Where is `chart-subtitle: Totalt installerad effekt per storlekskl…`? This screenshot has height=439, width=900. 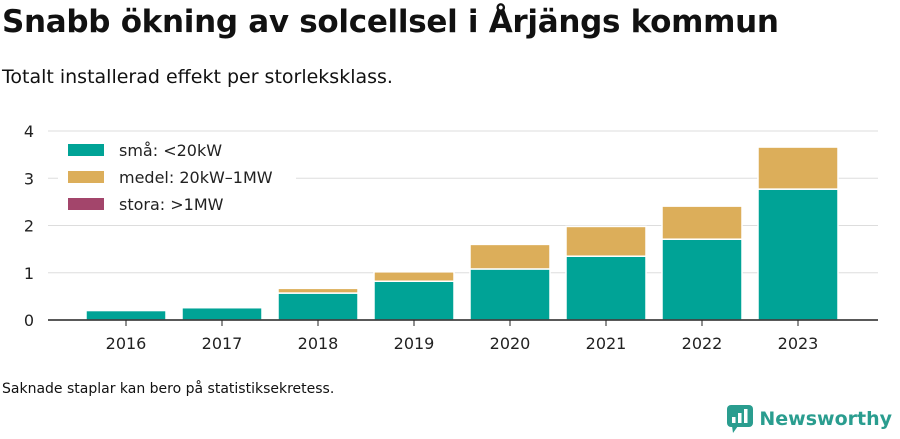
chart-subtitle: Totalt installerad effekt per storlekskl… is located at coordinates (197, 77).